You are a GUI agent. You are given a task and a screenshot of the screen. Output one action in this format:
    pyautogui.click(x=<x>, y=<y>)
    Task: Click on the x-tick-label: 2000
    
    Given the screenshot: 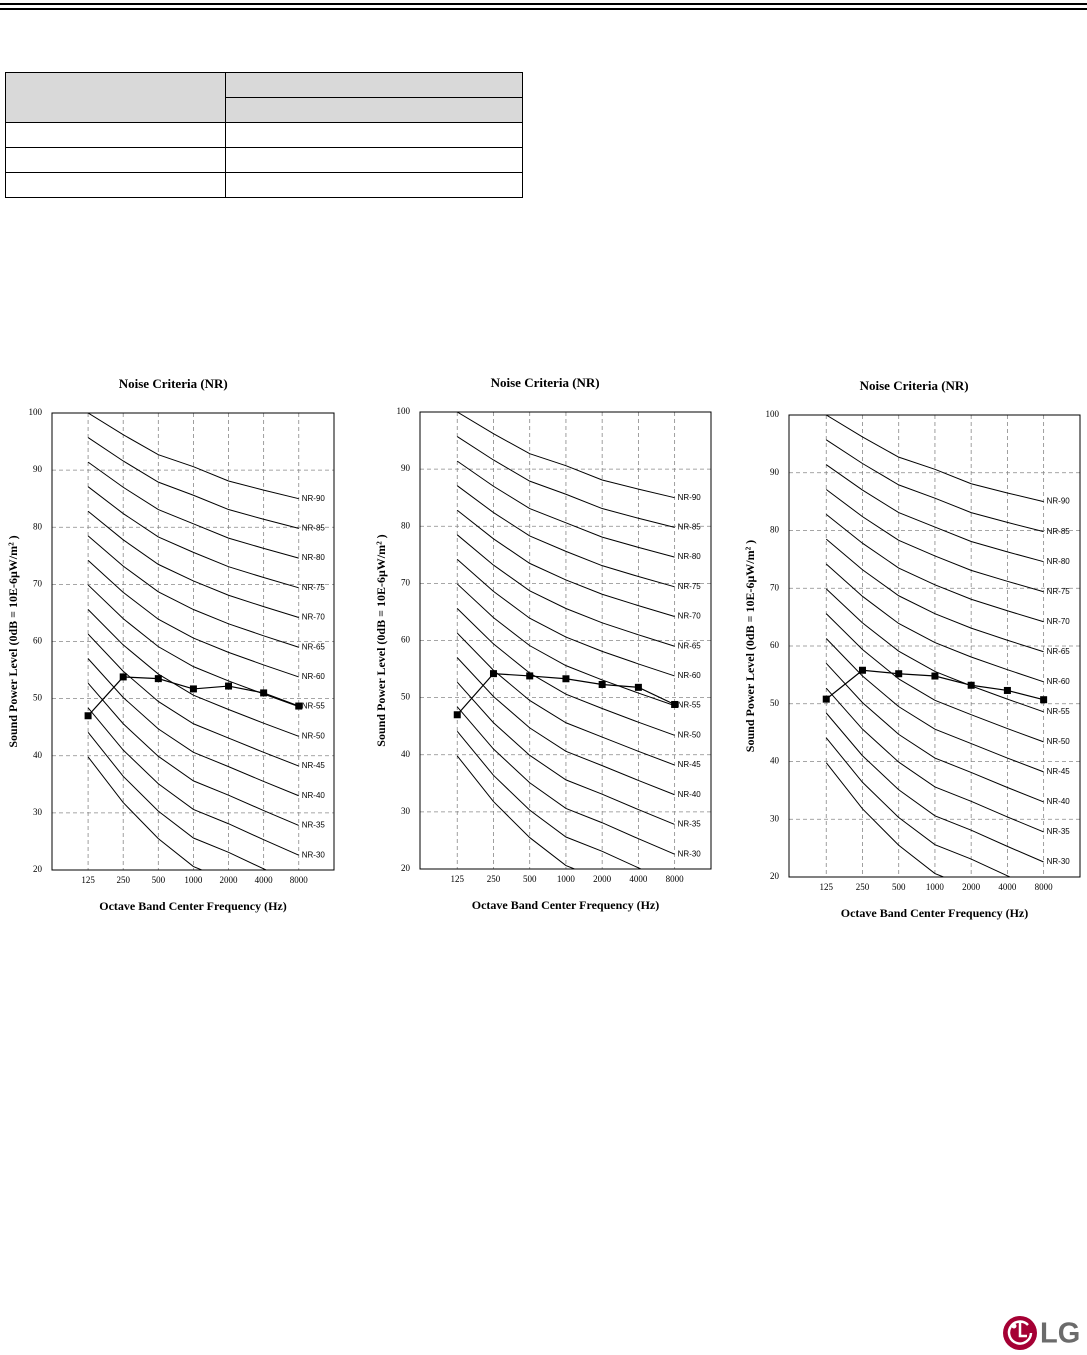 What is the action you would take?
    pyautogui.click(x=229, y=880)
    